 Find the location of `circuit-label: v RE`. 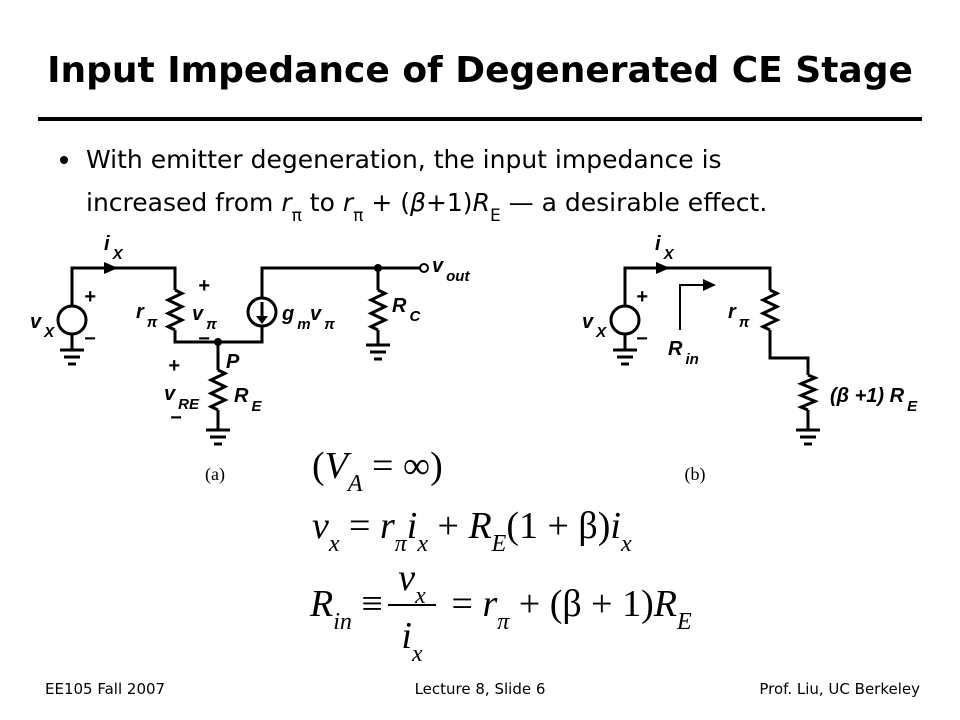

circuit-label: v RE is located at coordinates (182, 398).